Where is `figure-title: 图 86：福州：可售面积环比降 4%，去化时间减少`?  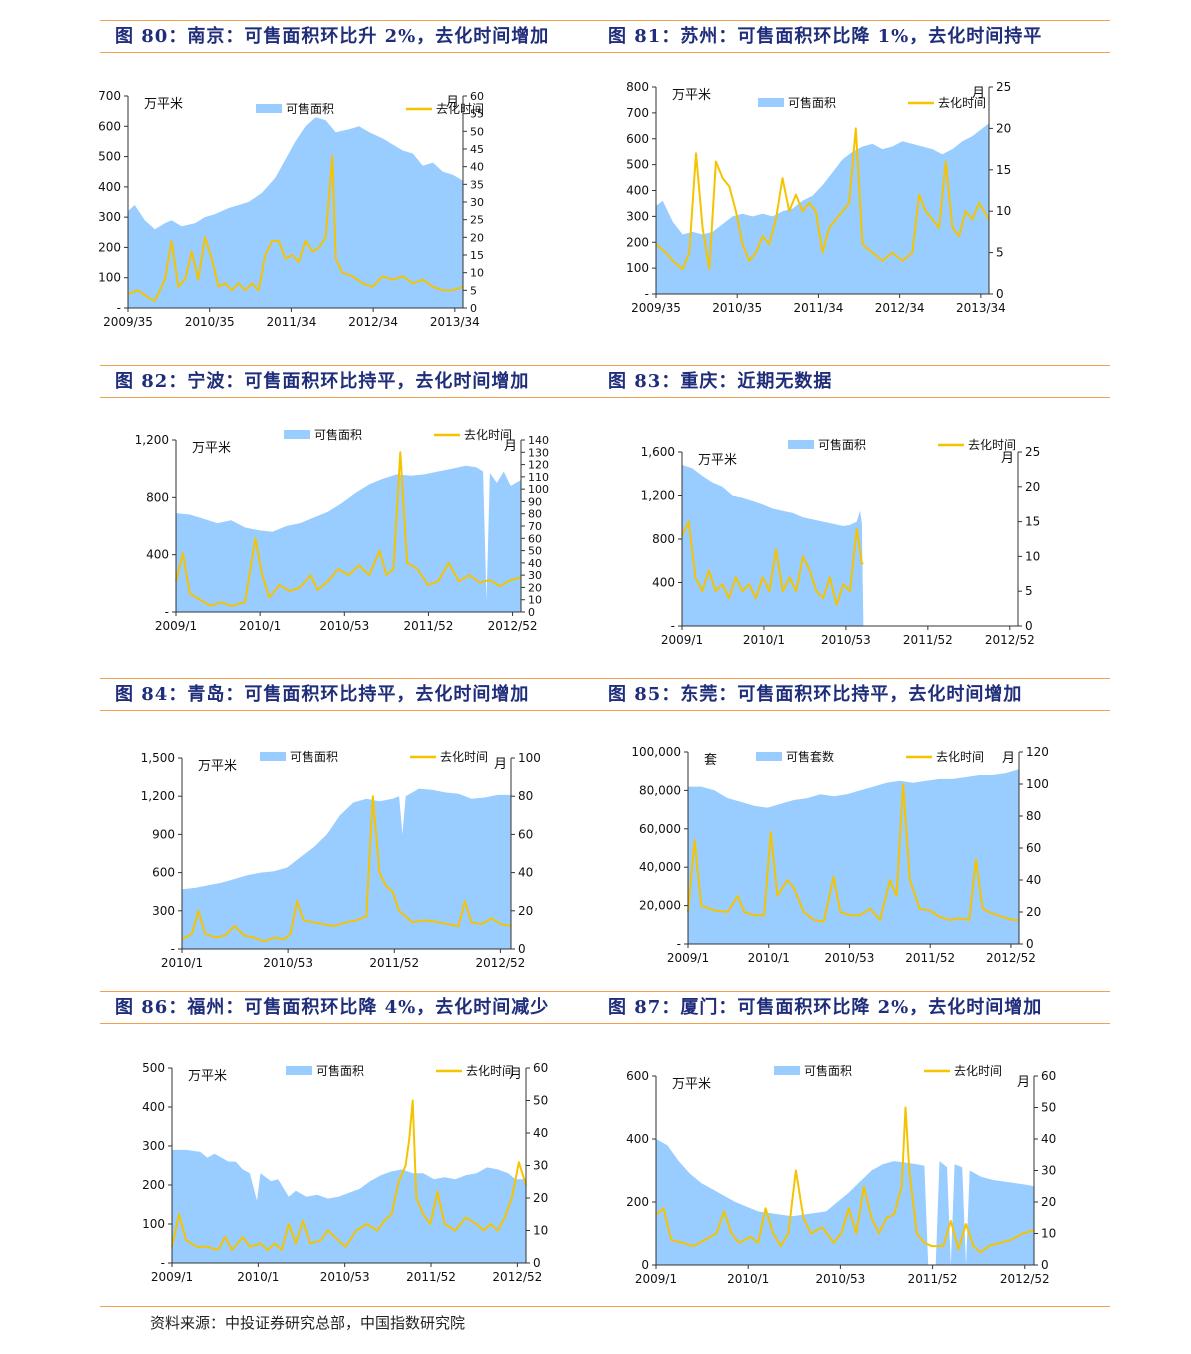
figure-title: 图 86：福州：可售面积环比降 4%，去化时间减少 is located at coordinates (332, 1007).